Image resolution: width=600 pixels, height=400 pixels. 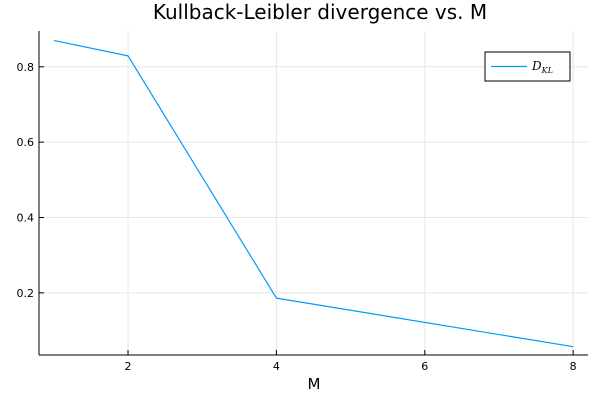 What do you see at coordinates (26, 67) in the screenshot?
I see `y-tick-label: 0.8` at bounding box center [26, 67].